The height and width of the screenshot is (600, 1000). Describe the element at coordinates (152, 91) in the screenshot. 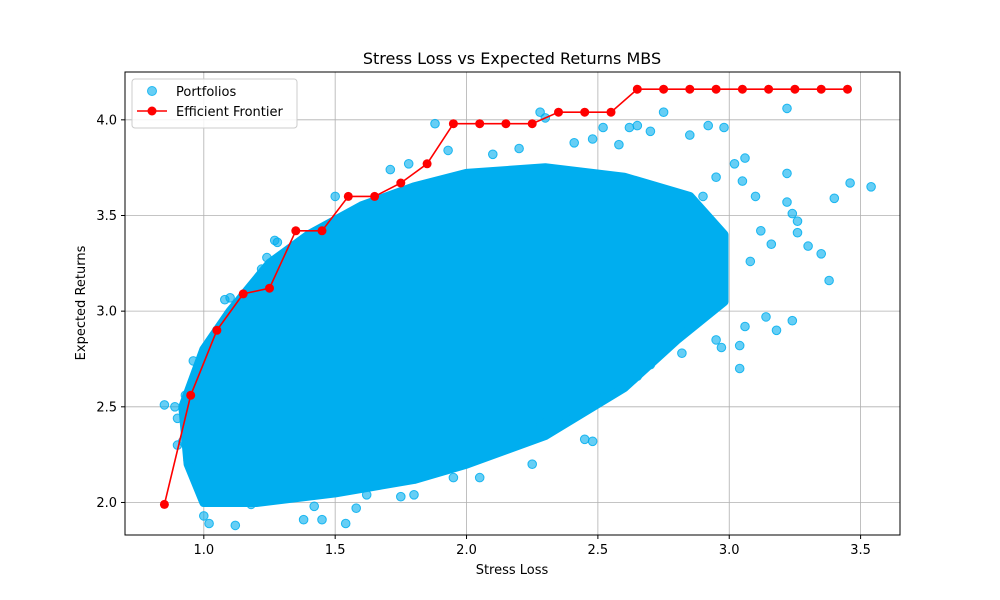

I see `legend-marker-portfolios` at that location.